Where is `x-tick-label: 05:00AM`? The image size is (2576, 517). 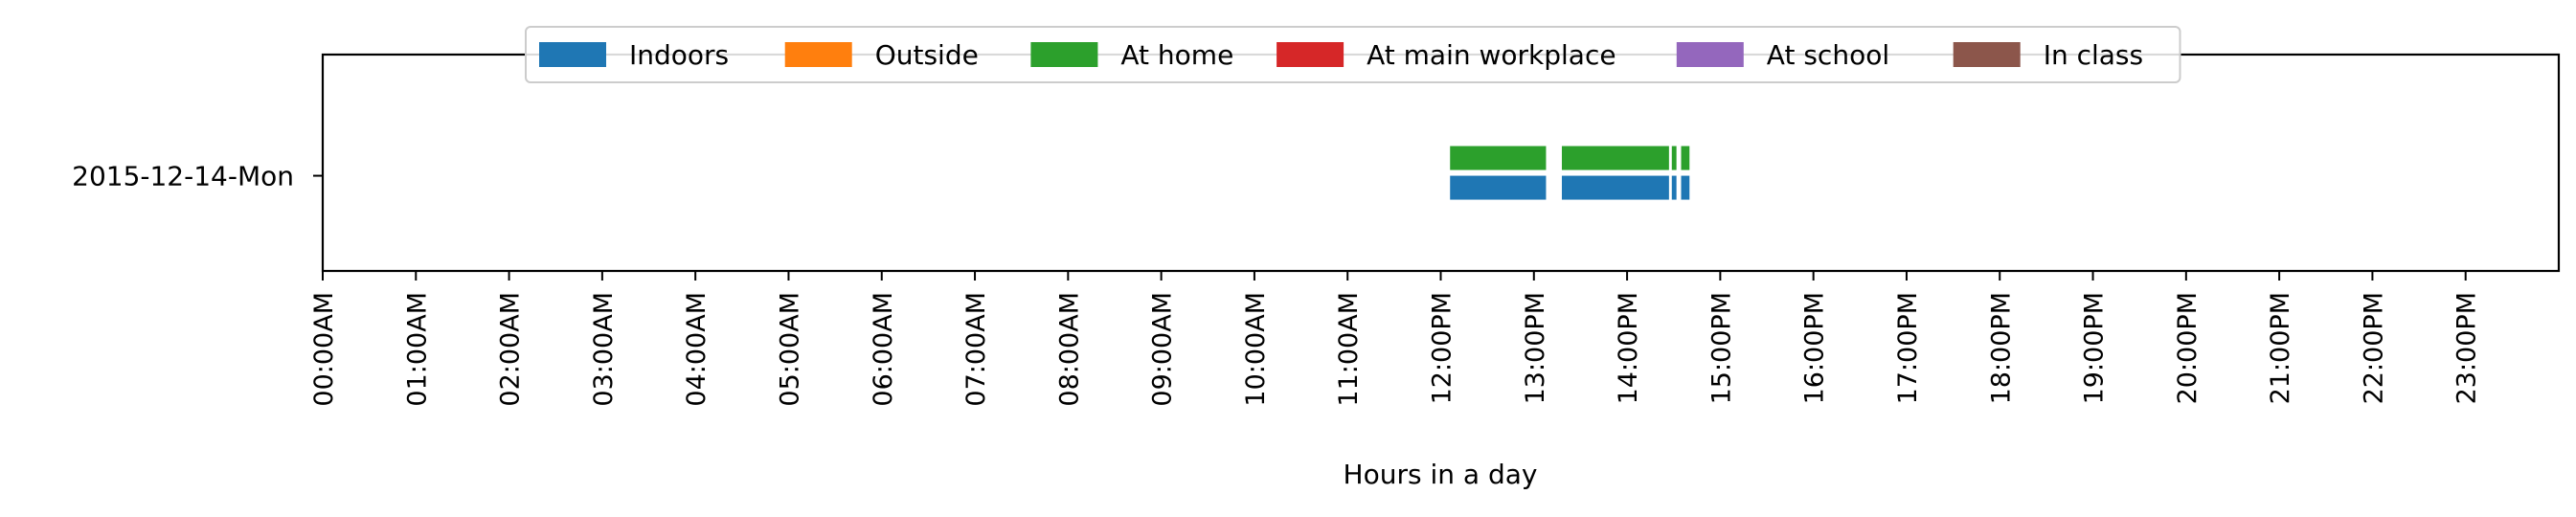
x-tick-label: 05:00AM is located at coordinates (789, 349).